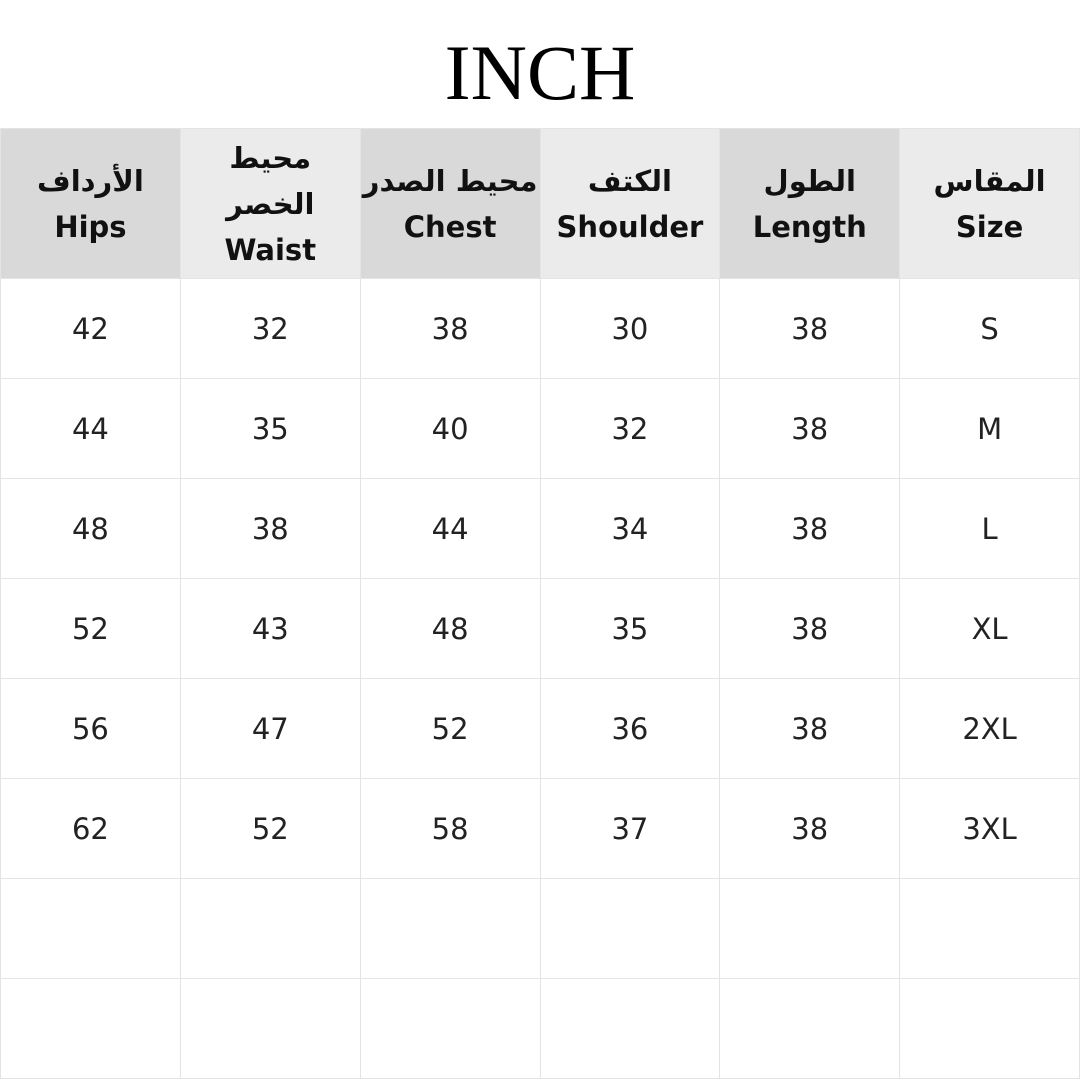 The width and height of the screenshot is (1080, 1080). Describe the element at coordinates (989, 226) in the screenshot. I see `column-header-english: Size` at that location.